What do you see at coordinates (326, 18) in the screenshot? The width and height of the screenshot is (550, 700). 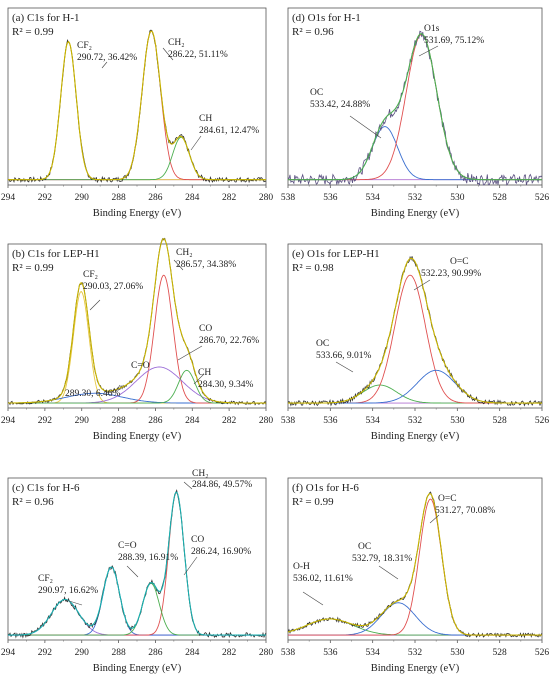 I see `panel-title: (d) O1s for H-1` at bounding box center [326, 18].